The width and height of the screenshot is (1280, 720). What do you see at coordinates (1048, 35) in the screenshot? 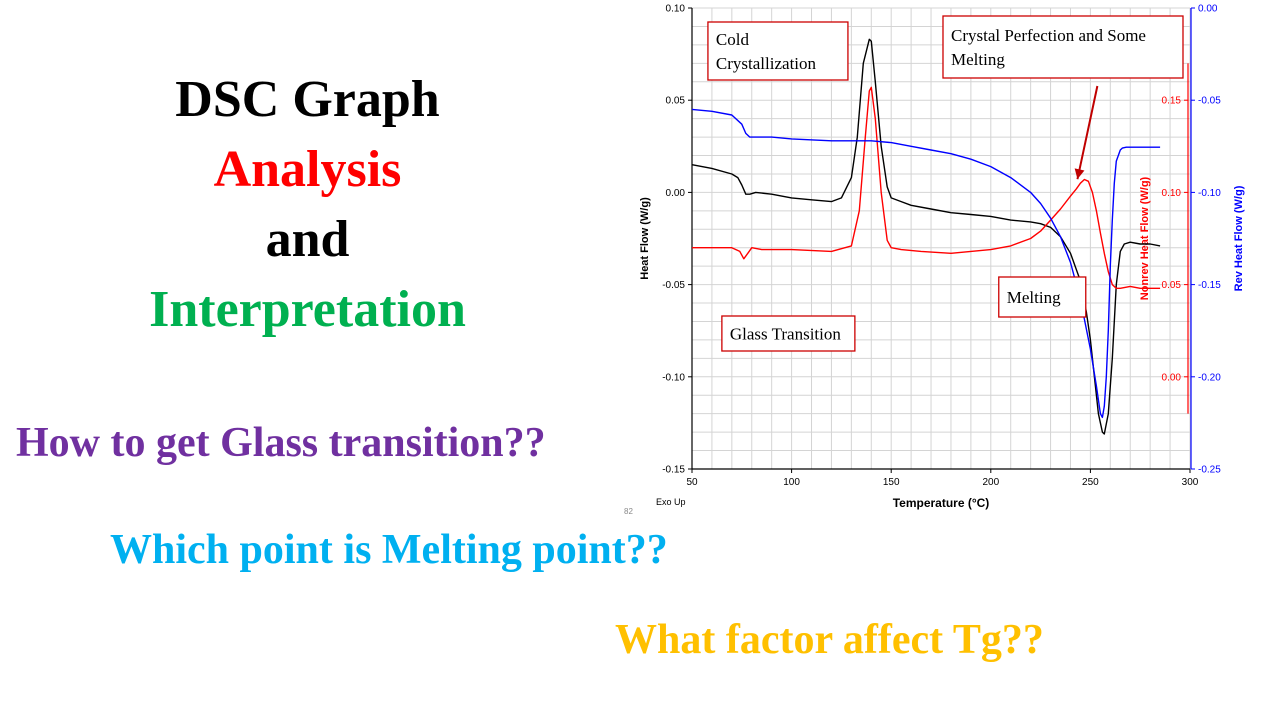
I see `annotation-text: Crystal Perfection and Some` at bounding box center [1048, 35].